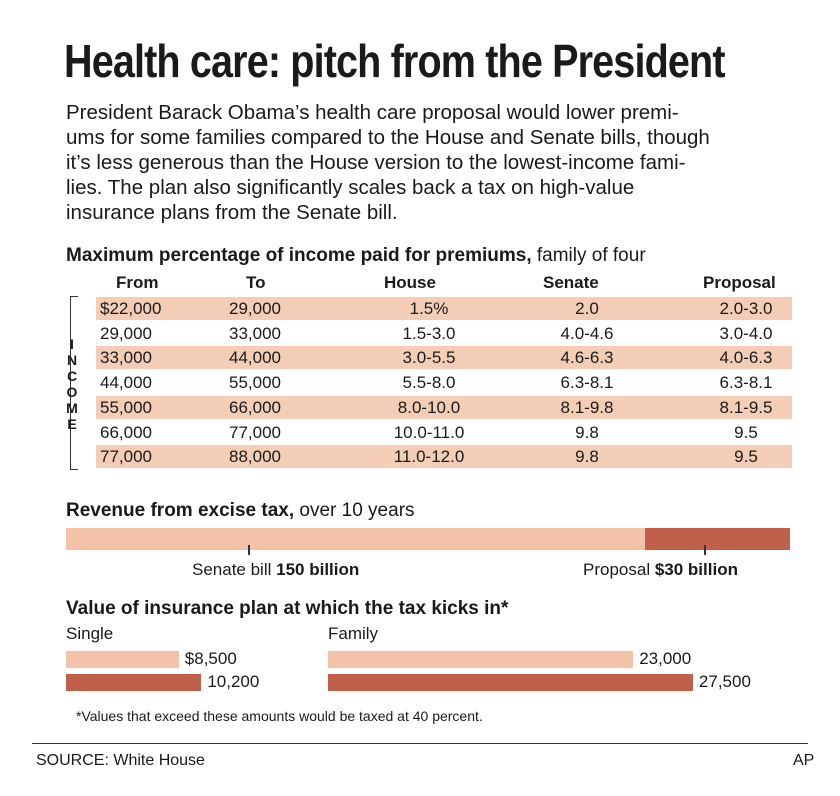 Image resolution: width=840 pixels, height=796 pixels. I want to click on family-senate-bar, so click(481, 659).